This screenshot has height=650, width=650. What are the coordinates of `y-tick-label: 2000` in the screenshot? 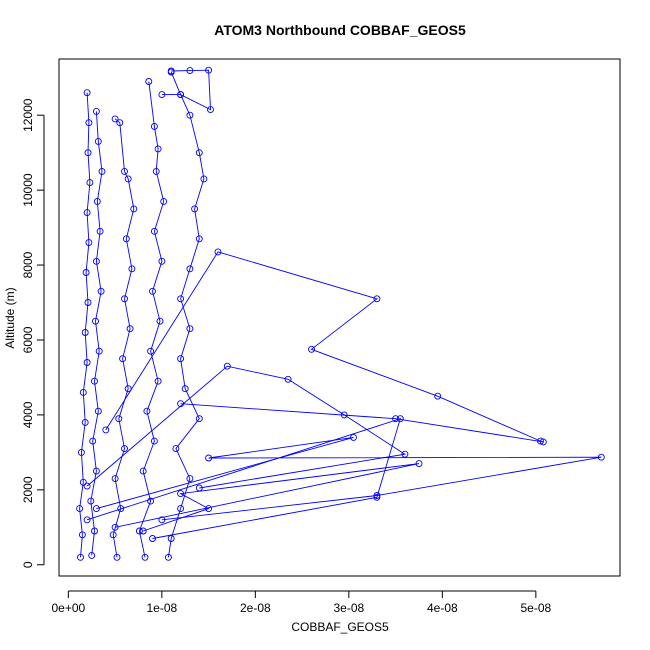 It's located at (28, 489).